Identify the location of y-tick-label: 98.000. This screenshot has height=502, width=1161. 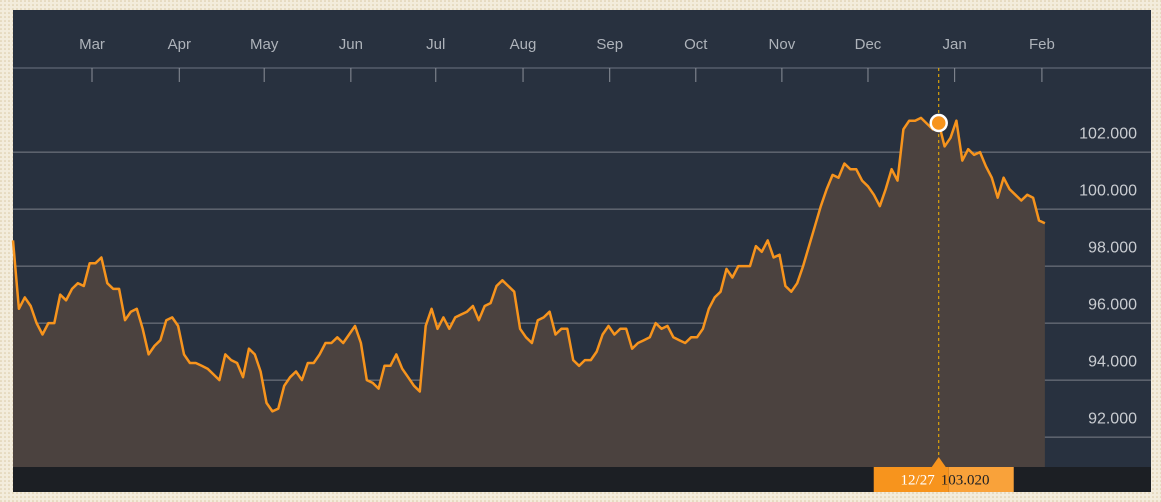
(1112, 247).